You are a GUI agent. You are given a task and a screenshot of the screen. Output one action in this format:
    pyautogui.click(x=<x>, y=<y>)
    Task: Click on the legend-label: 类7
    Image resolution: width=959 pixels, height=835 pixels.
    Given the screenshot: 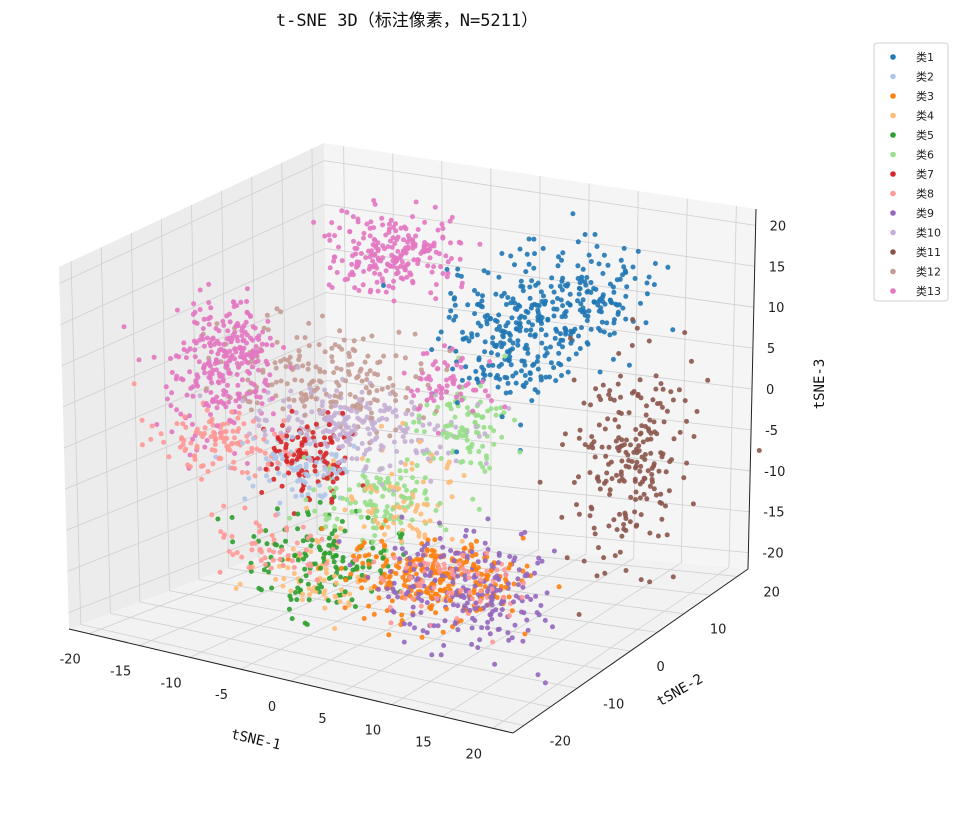 What is the action you would take?
    pyautogui.click(x=925, y=174)
    